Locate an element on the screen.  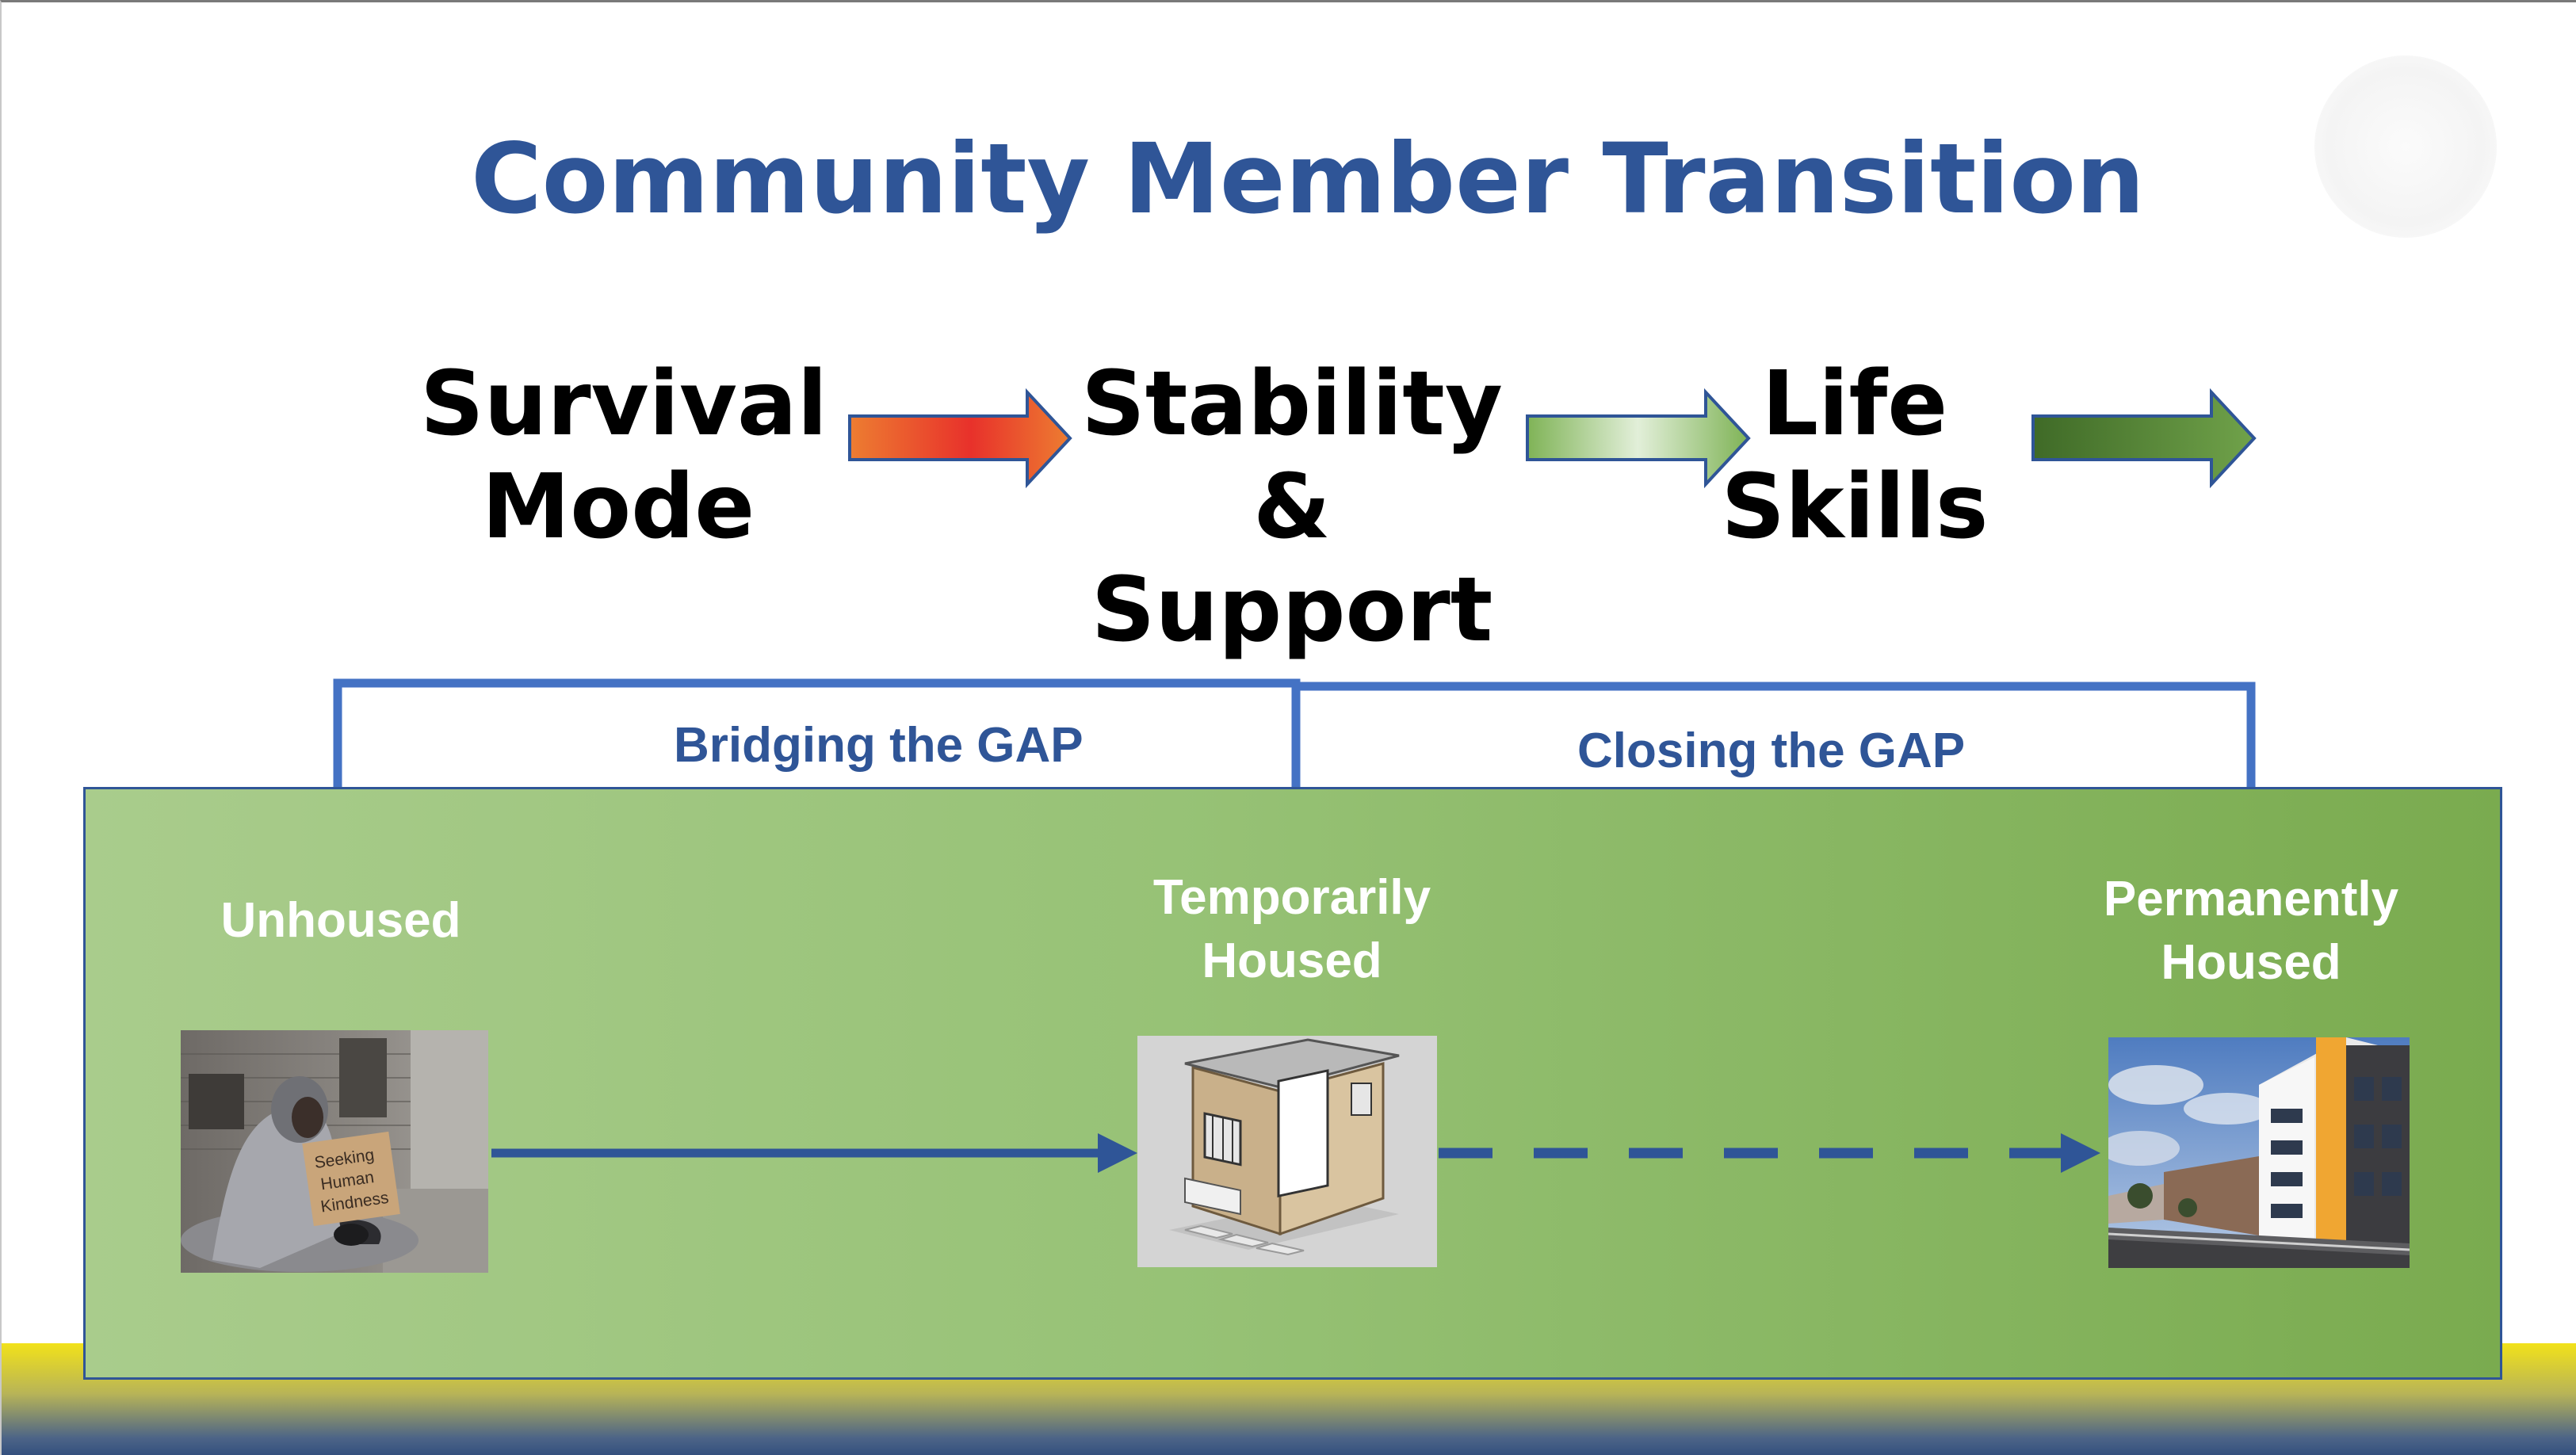
status-unhoused-line-1: Unhoused is located at coordinates (340, 920).